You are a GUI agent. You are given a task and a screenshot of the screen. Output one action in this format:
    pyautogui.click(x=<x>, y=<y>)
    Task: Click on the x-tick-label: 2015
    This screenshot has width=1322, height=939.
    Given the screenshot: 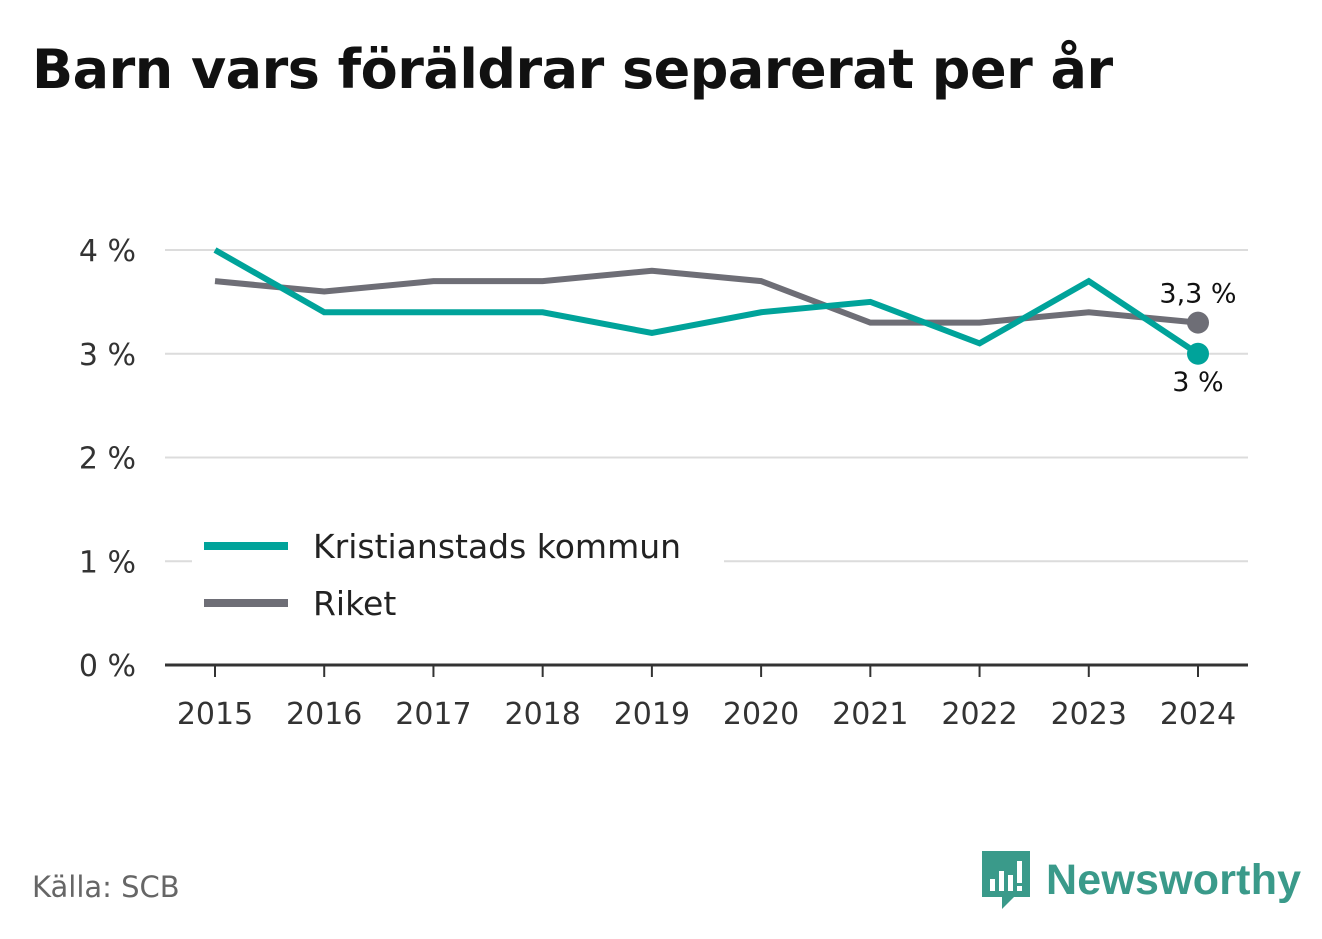 What is the action you would take?
    pyautogui.click(x=215, y=714)
    